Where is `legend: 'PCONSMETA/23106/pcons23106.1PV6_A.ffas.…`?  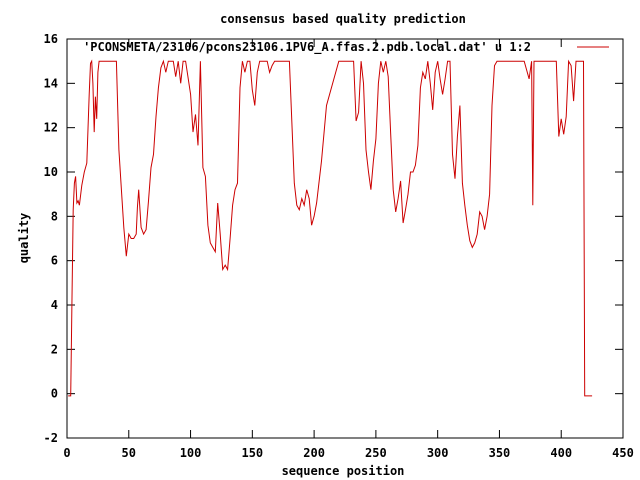 legend: 'PCONSMETA/23106/pcons23106.1PV6_A.ffas.… is located at coordinates (346, 47).